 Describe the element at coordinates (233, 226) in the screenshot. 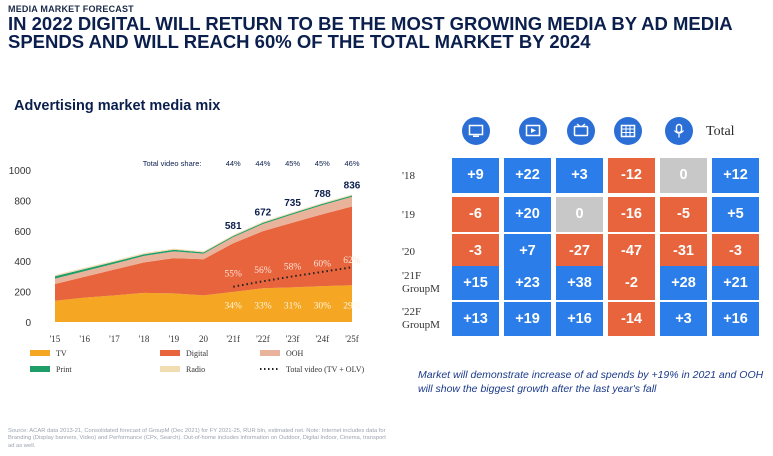

I see `total-value-label: 581` at that location.